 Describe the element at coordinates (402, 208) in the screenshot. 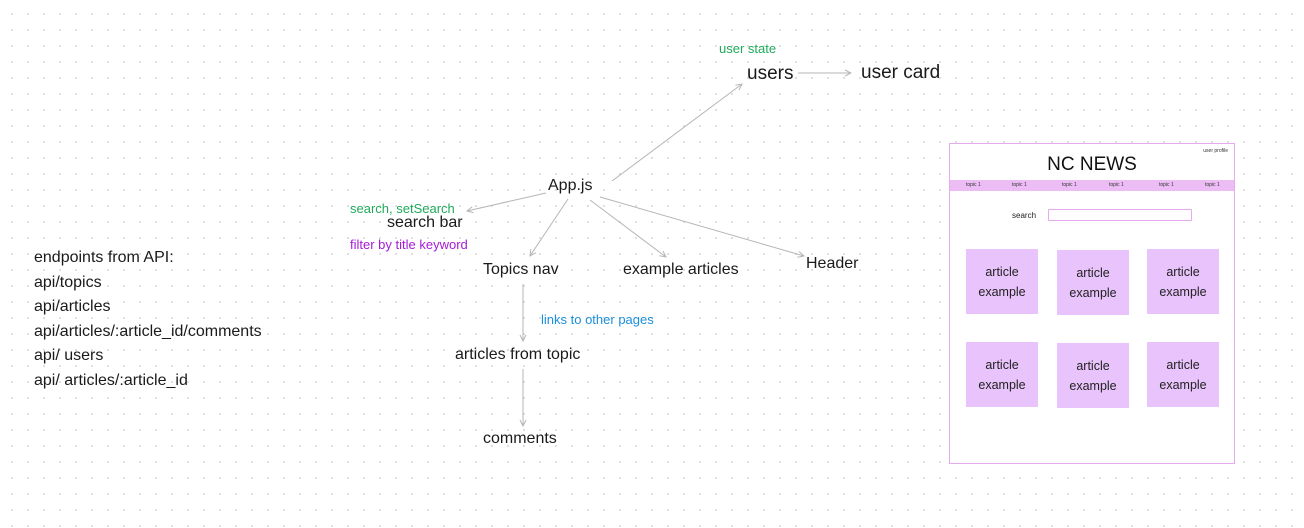

I see `note-search-state: search, setSearch` at that location.